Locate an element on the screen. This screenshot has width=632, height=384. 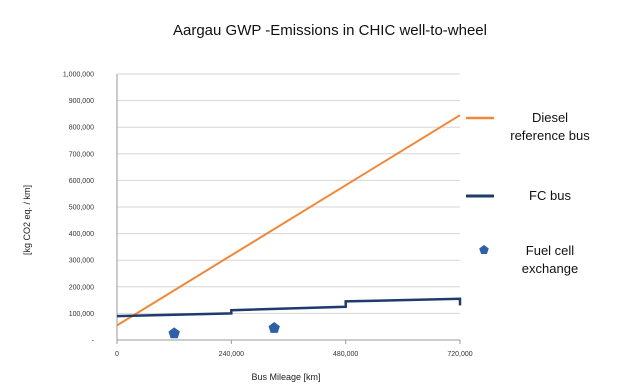
y-tick-label-6: 600,000 is located at coordinates (81, 181).